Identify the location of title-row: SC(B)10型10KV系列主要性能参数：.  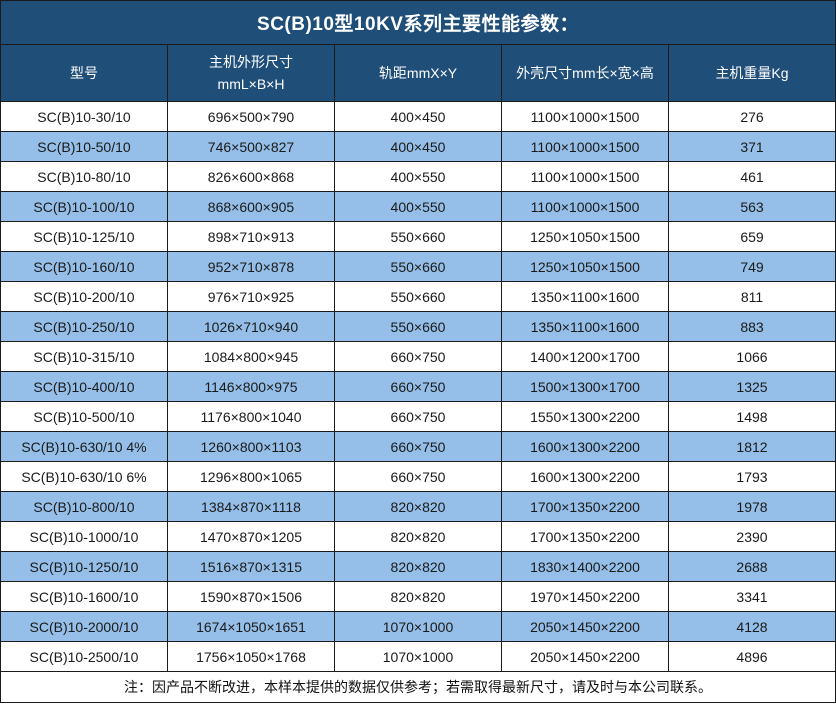
(418, 22).